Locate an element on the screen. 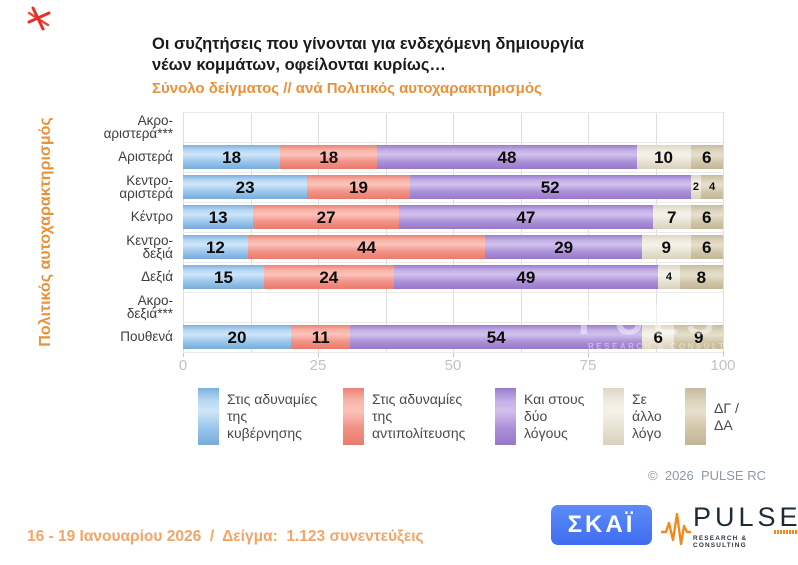 This screenshot has width=798, height=565. bar-row: 13 27 47 7 6 is located at coordinates (453, 217).